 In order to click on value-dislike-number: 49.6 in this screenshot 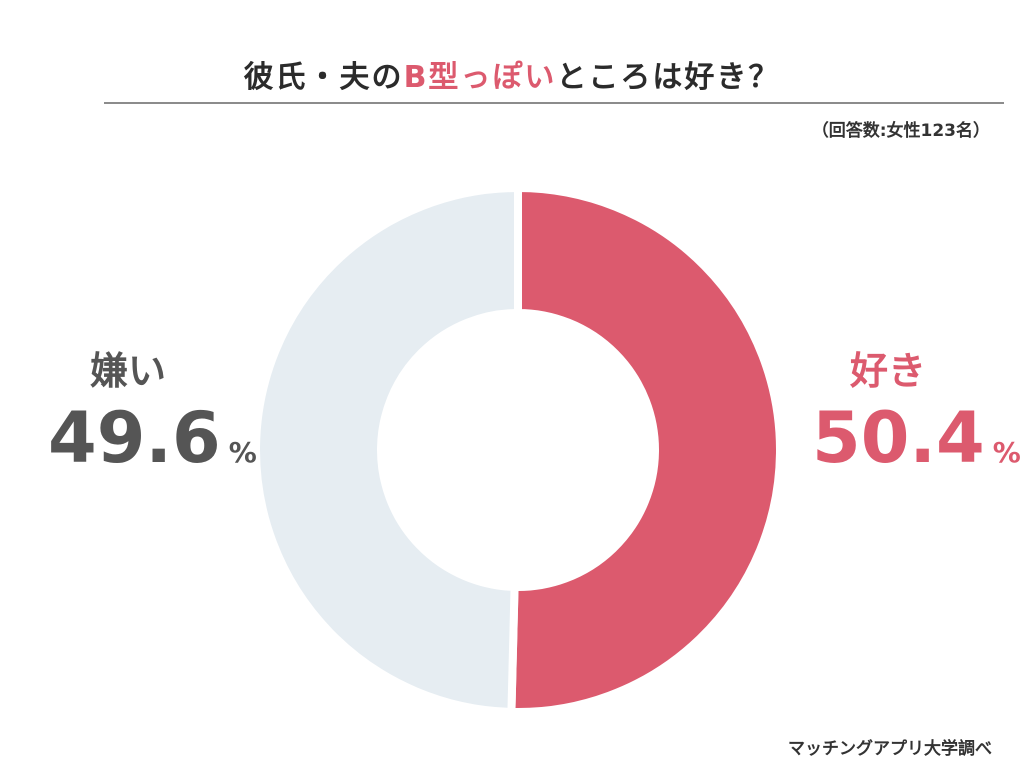, I will do `click(134, 438)`.